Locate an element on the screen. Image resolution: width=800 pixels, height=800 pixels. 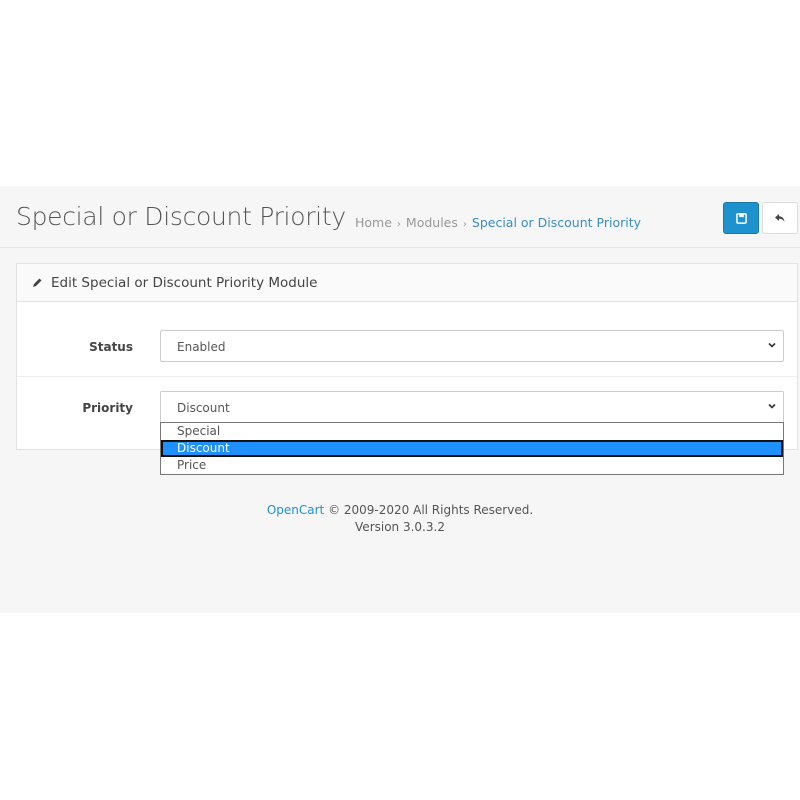
priority-label: Priority is located at coordinates (107, 408).